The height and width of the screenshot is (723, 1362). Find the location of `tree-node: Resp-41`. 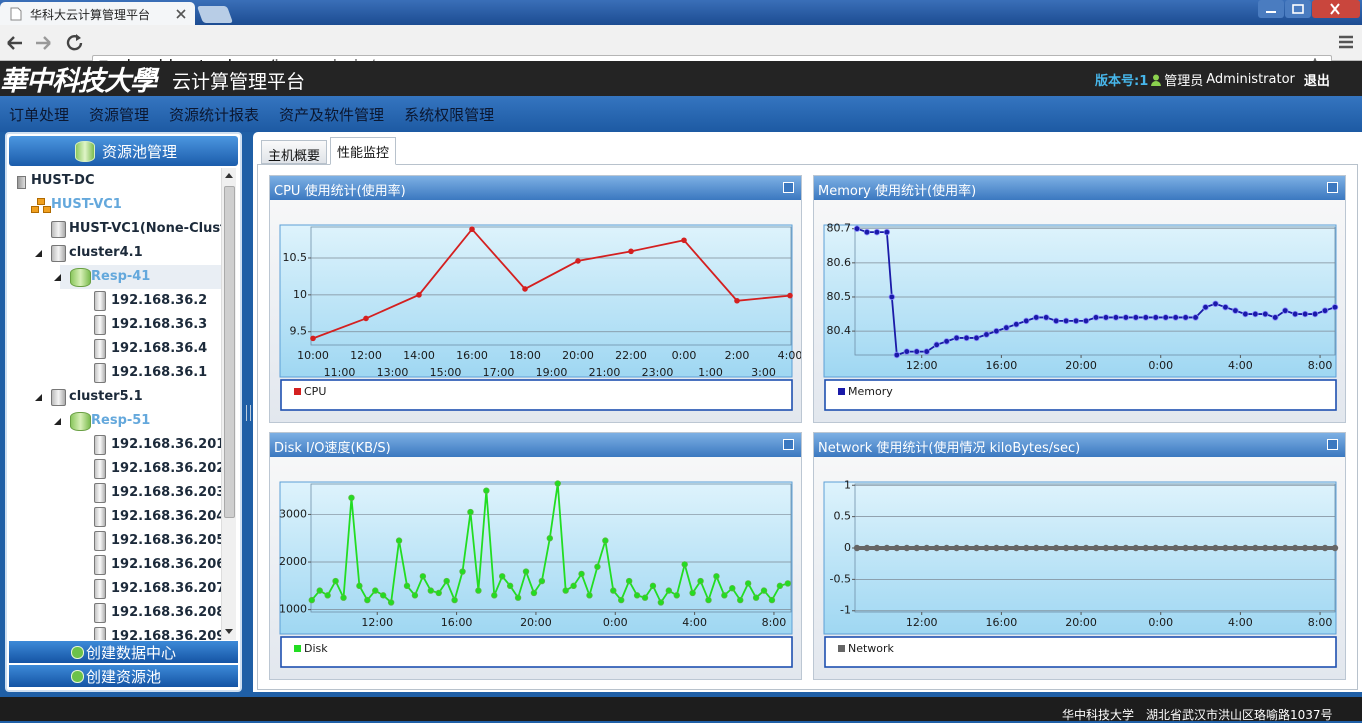

tree-node: Resp-41 is located at coordinates (115, 277).